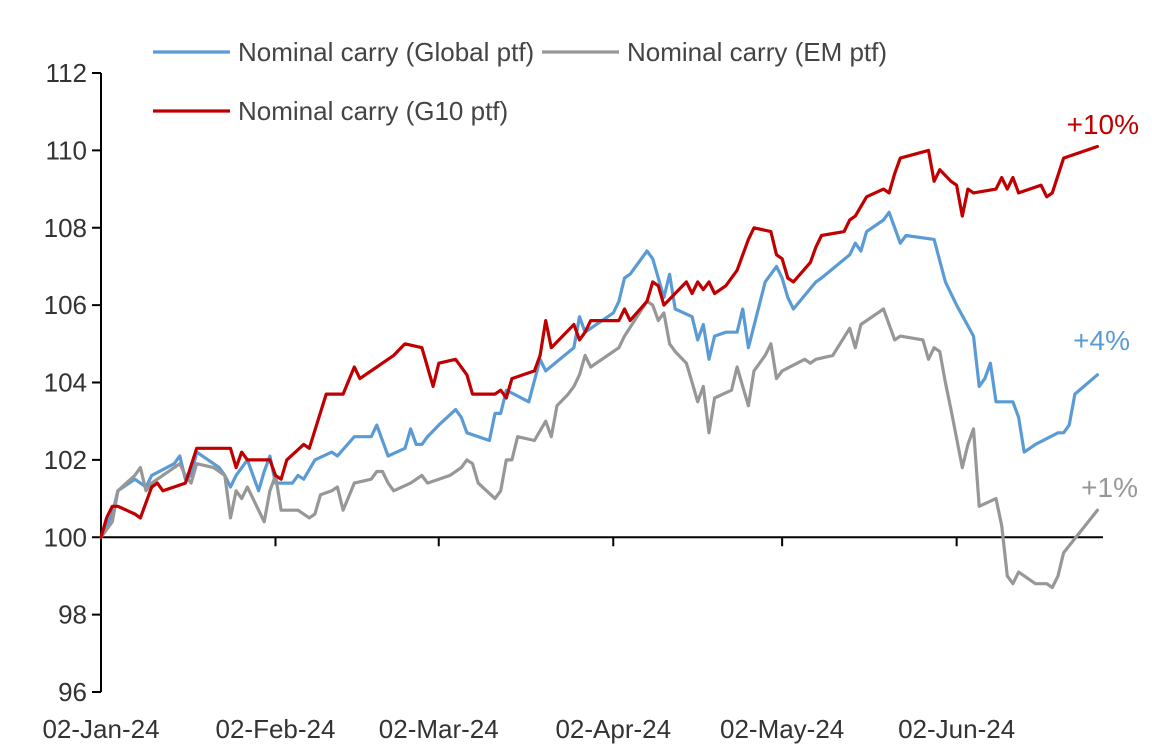 This screenshot has width=1152, height=754. I want to click on x-tick-label: 02-Feb-24, so click(276, 729).